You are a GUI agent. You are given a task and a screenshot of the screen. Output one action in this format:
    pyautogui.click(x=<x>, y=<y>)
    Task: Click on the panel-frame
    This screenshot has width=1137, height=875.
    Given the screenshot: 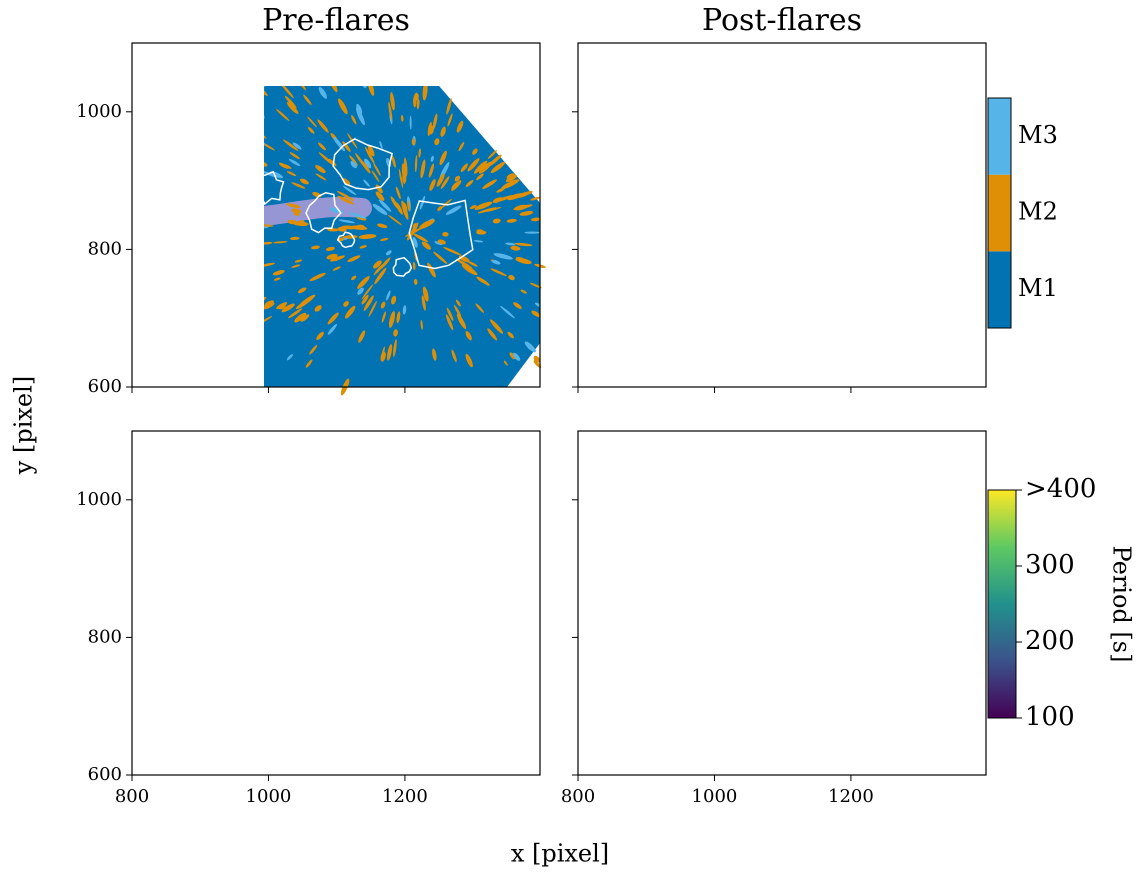 What is the action you would take?
    pyautogui.click(x=336, y=603)
    